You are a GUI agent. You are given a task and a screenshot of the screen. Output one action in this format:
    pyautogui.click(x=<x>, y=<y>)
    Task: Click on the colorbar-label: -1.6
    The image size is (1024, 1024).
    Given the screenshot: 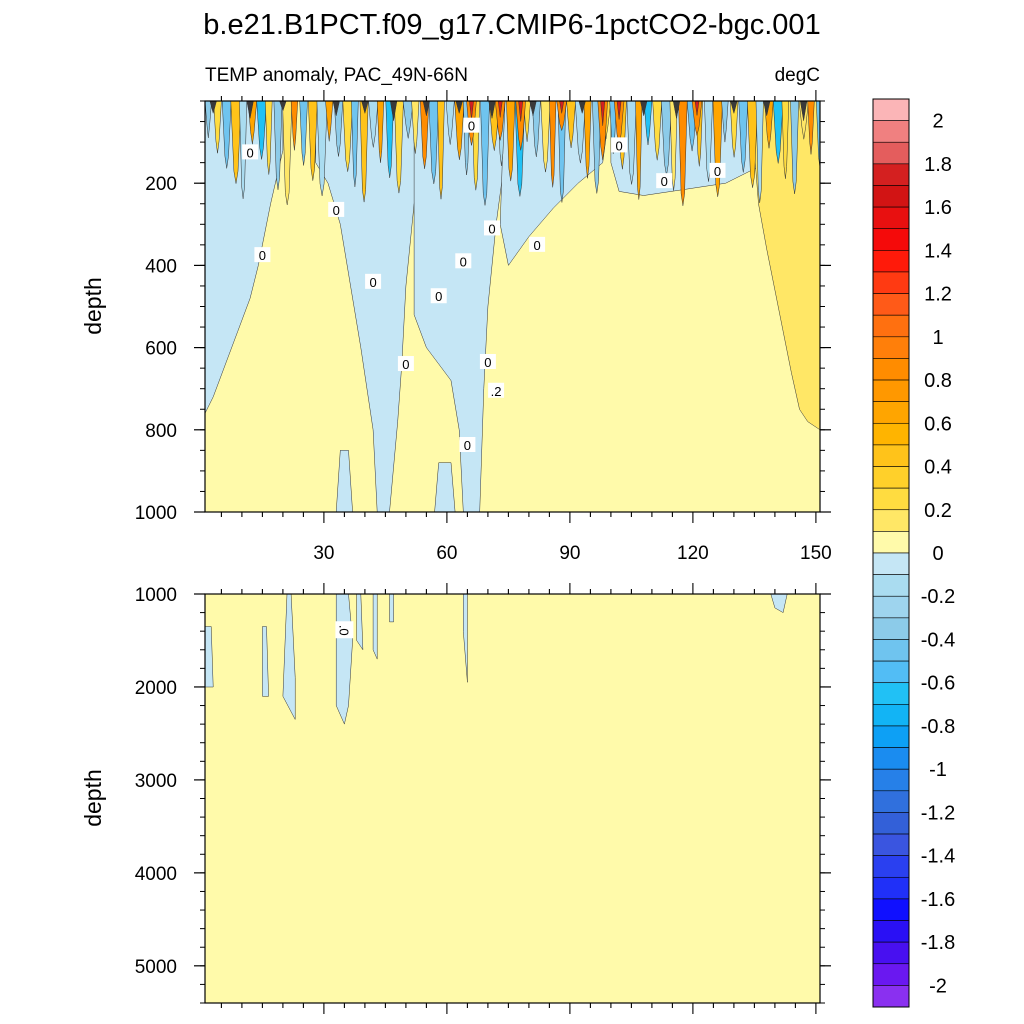 What is the action you would take?
    pyautogui.click(x=938, y=900)
    